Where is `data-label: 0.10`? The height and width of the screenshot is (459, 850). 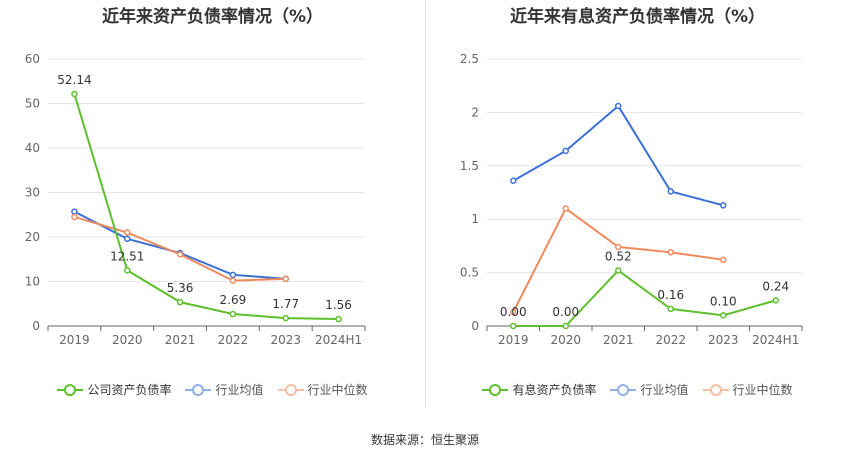
data-label: 0.10 is located at coordinates (723, 301).